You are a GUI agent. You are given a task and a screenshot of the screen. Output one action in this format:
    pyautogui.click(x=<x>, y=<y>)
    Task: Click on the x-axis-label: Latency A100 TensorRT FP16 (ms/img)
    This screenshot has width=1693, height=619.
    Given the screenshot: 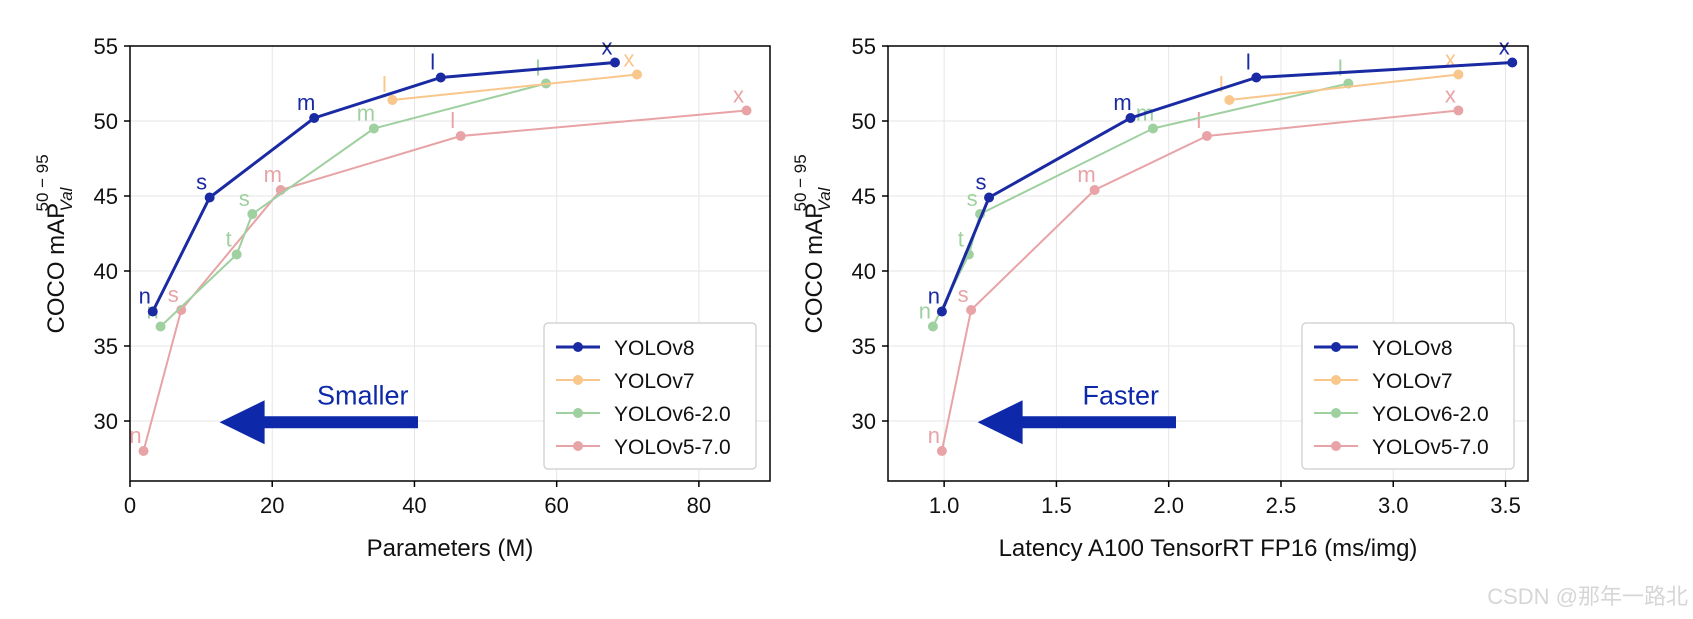 What is the action you would take?
    pyautogui.click(x=1208, y=548)
    